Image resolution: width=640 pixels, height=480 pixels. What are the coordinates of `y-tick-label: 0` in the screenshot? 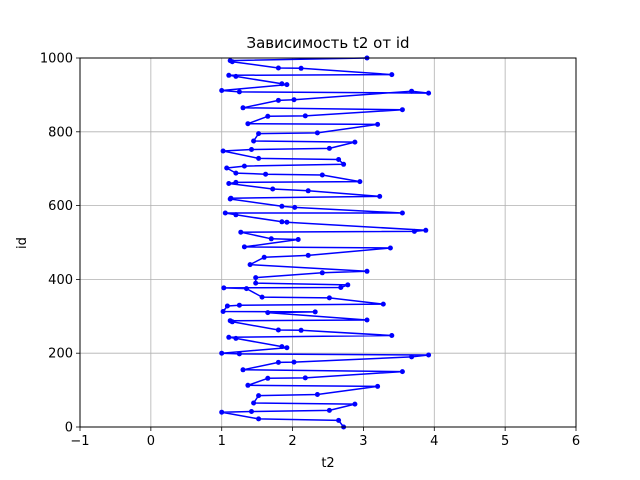 It's located at (69, 428).